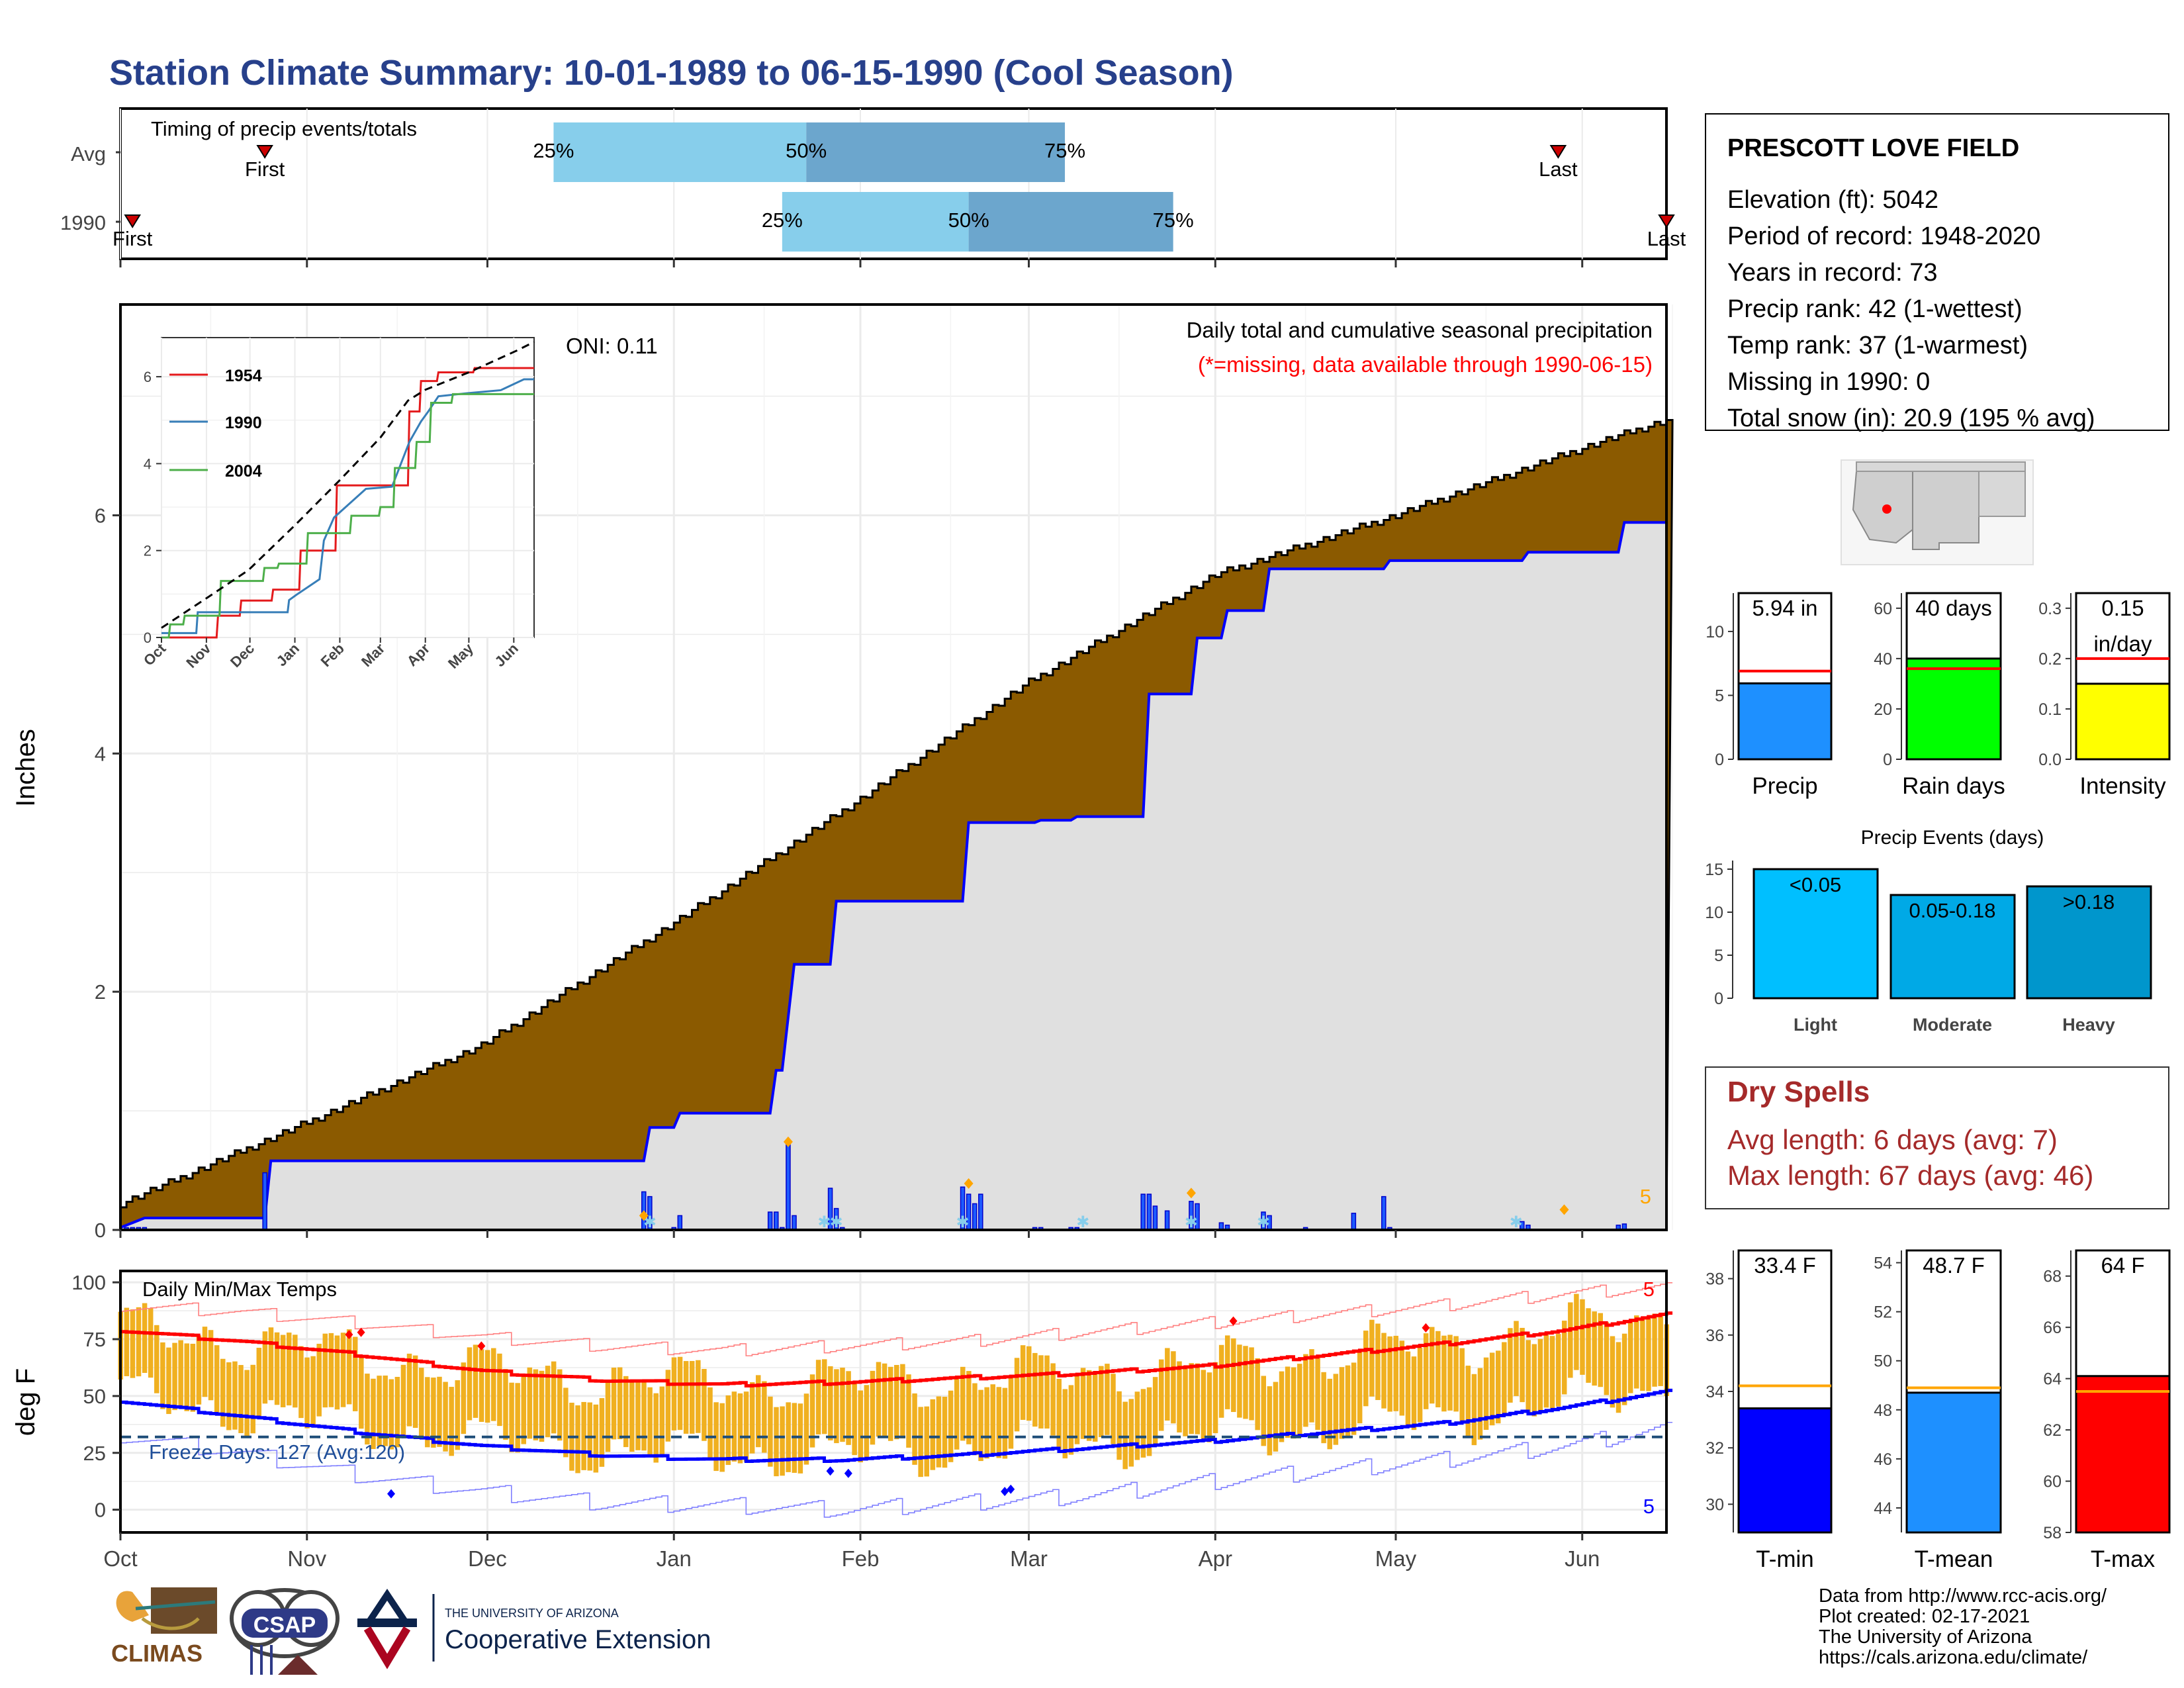 Image resolution: width=2184 pixels, height=1688 pixels. Describe the element at coordinates (2122, 608) in the screenshot. I see `mini-bar-value-text: 0.15` at that location.